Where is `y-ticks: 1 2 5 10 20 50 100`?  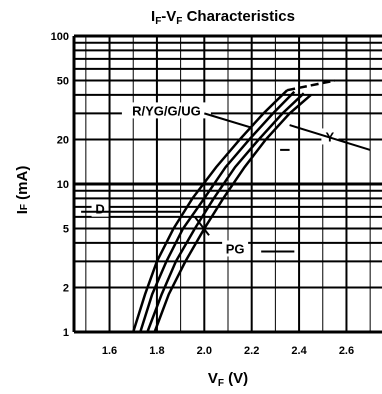
y-ticks: 1 2 5 10 20 50 100 is located at coordinates (60, 185).